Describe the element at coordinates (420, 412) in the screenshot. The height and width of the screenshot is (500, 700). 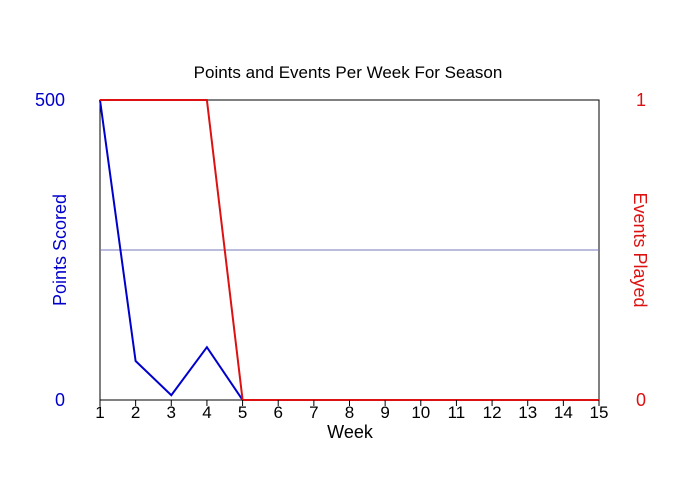
I see `x-tick-label: 10` at that location.